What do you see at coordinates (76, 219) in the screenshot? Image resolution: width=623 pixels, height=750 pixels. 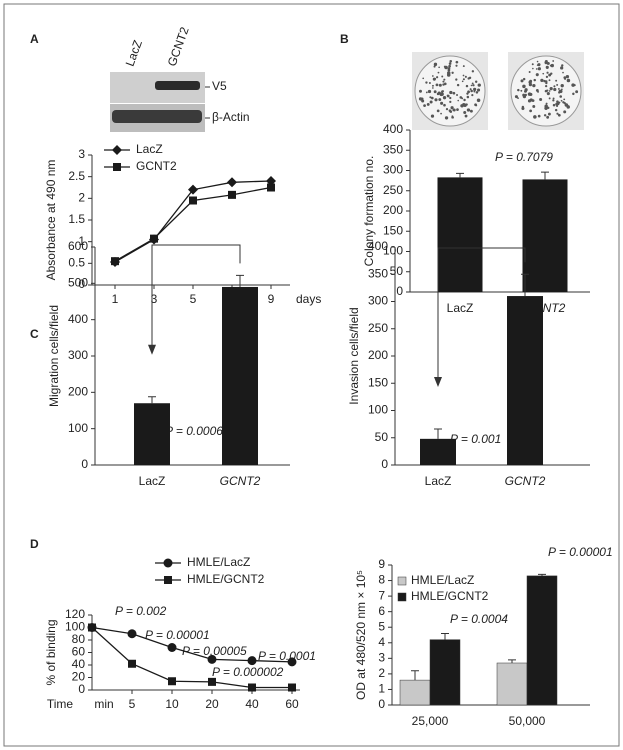 I see `y-tick-label: 1.5` at bounding box center [76, 219].